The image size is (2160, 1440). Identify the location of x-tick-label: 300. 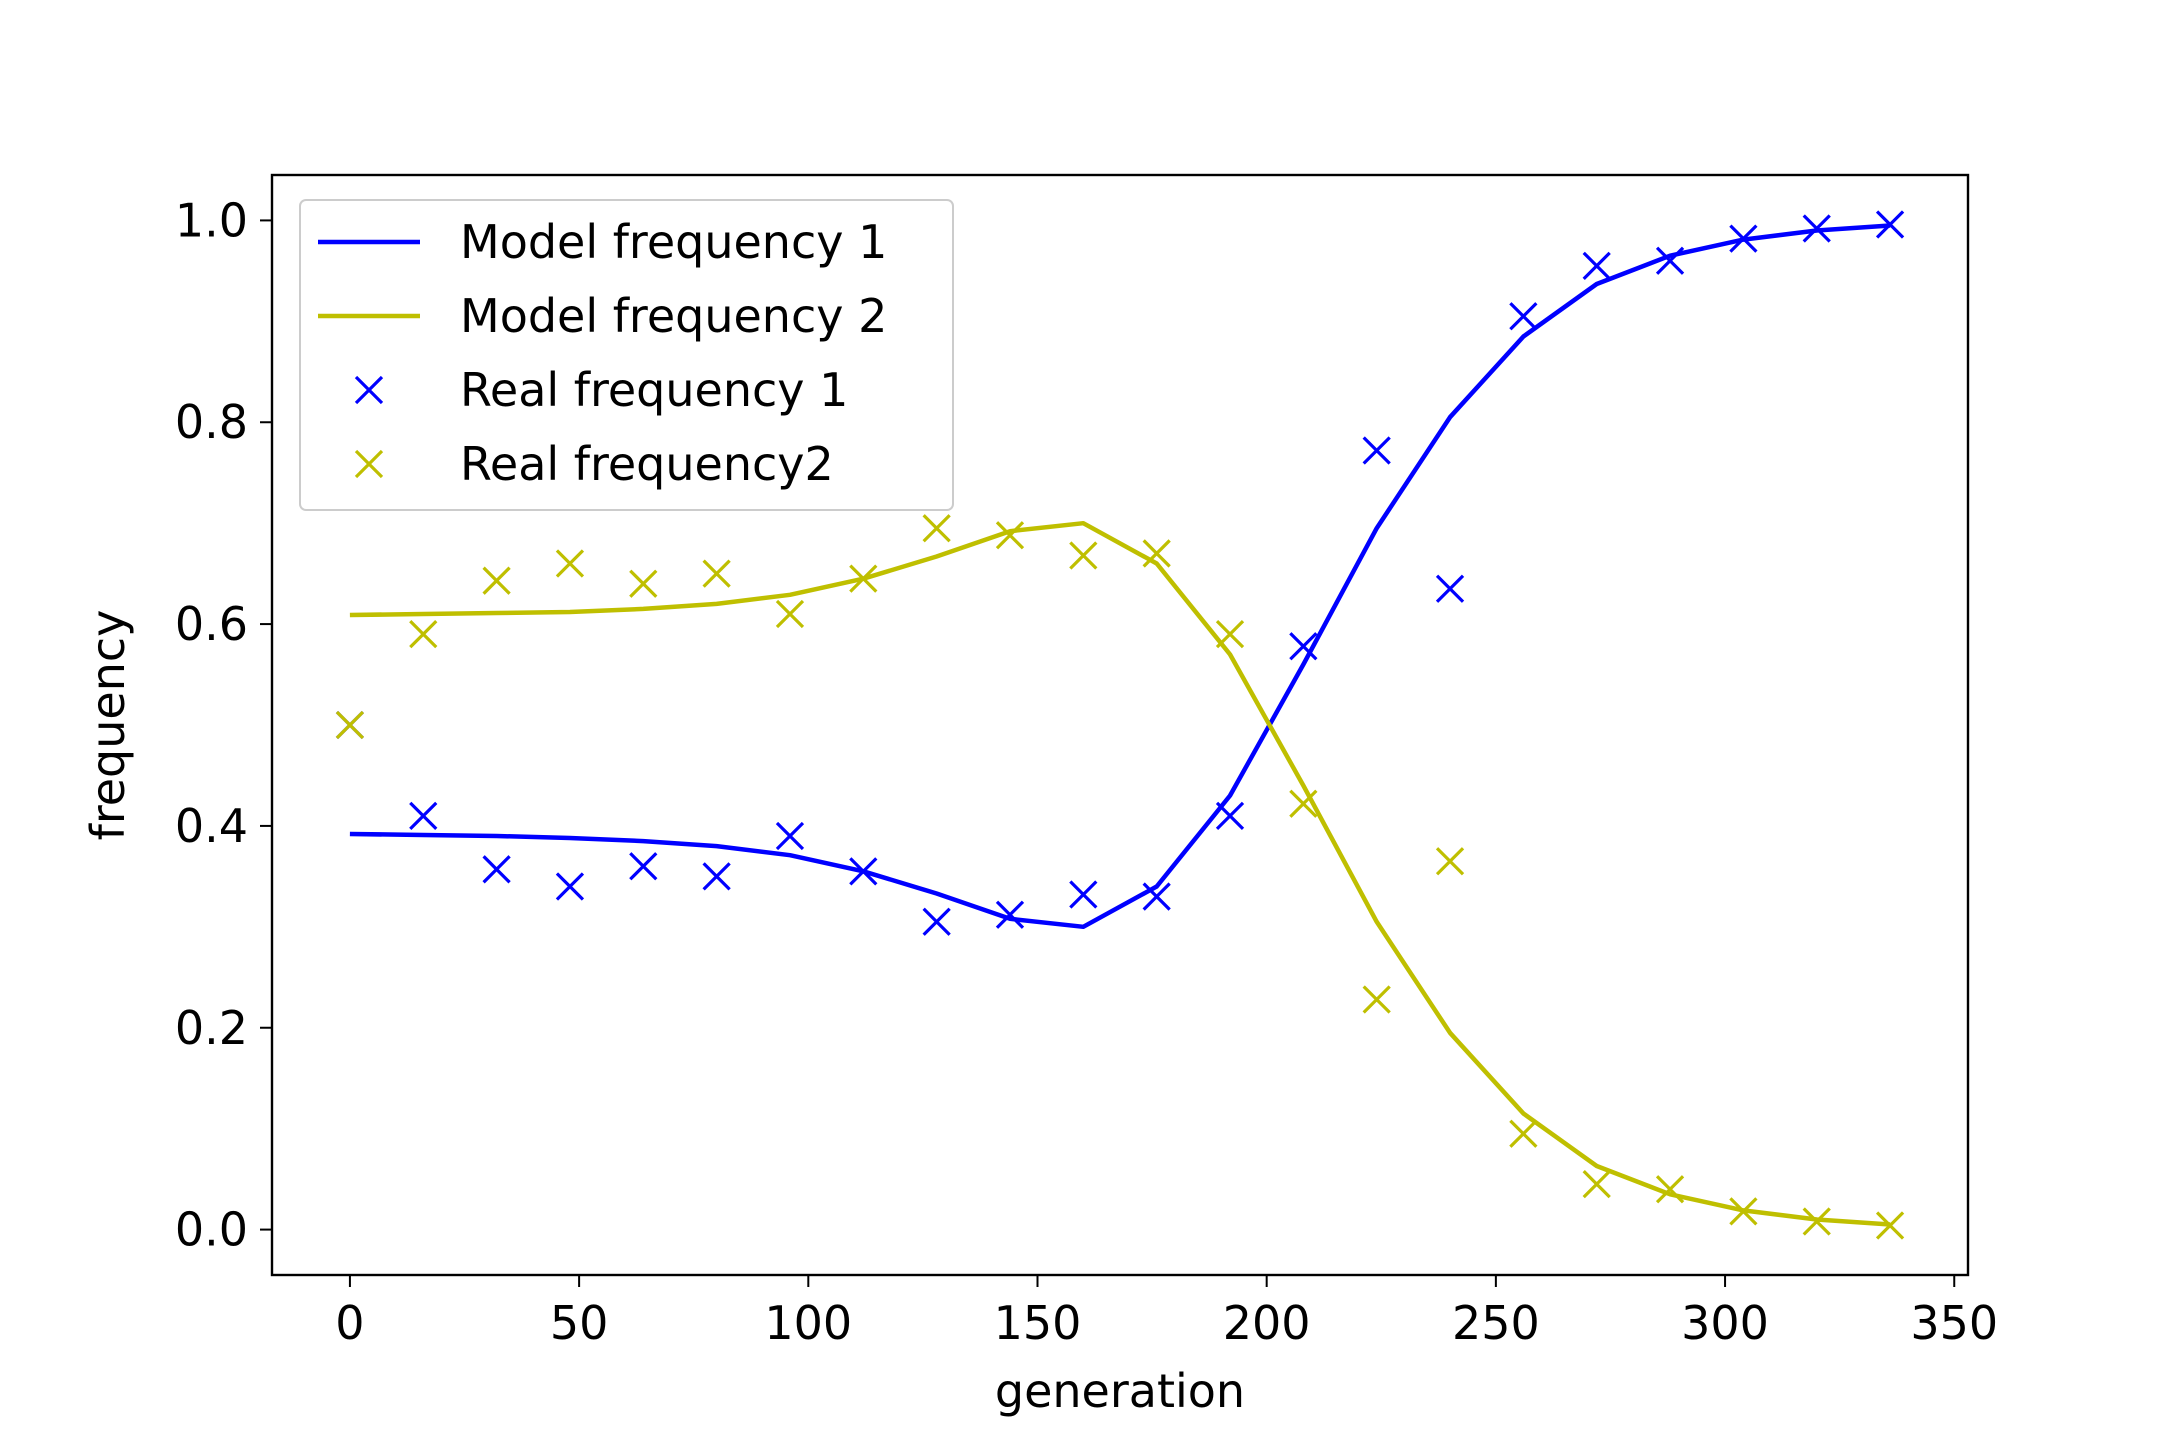
(1725, 1323).